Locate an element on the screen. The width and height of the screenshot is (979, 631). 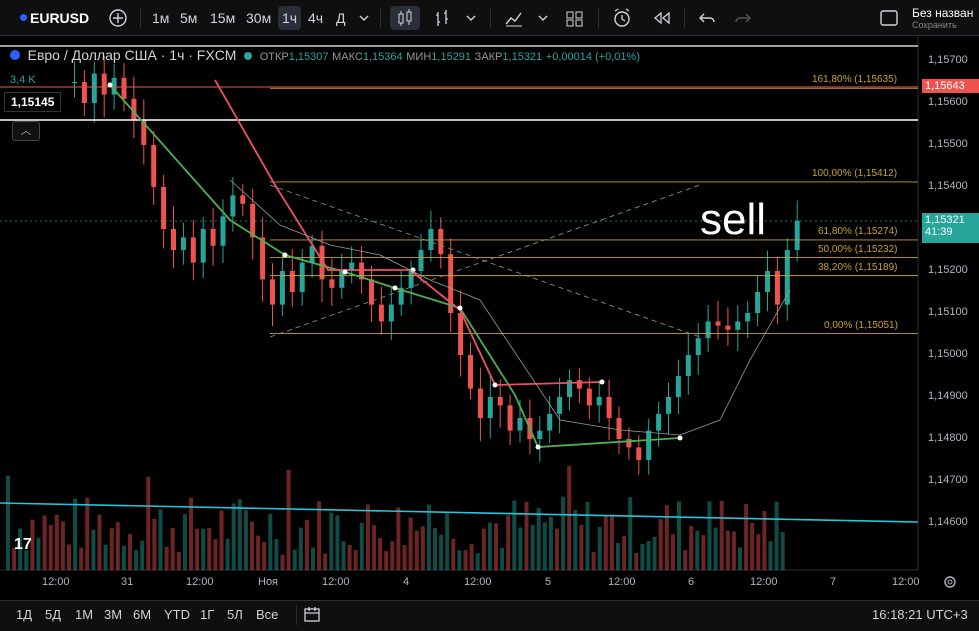
pivot-point is located at coordinates (680, 438).